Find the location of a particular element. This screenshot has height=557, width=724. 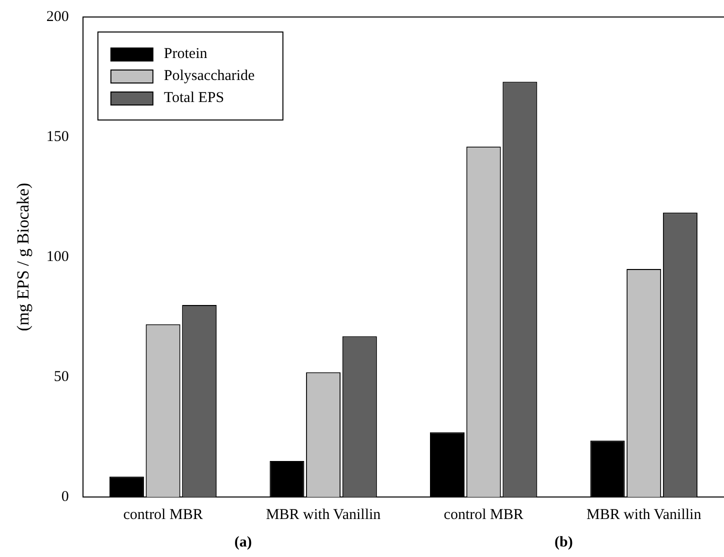

legend-label: Total EPS is located at coordinates (194, 98).